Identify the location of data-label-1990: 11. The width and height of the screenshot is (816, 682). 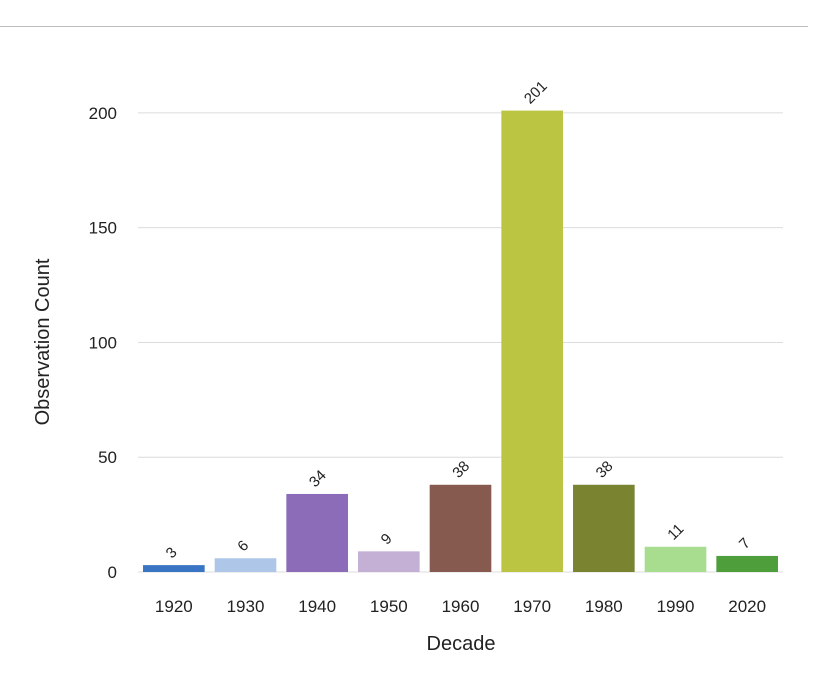
(675, 532).